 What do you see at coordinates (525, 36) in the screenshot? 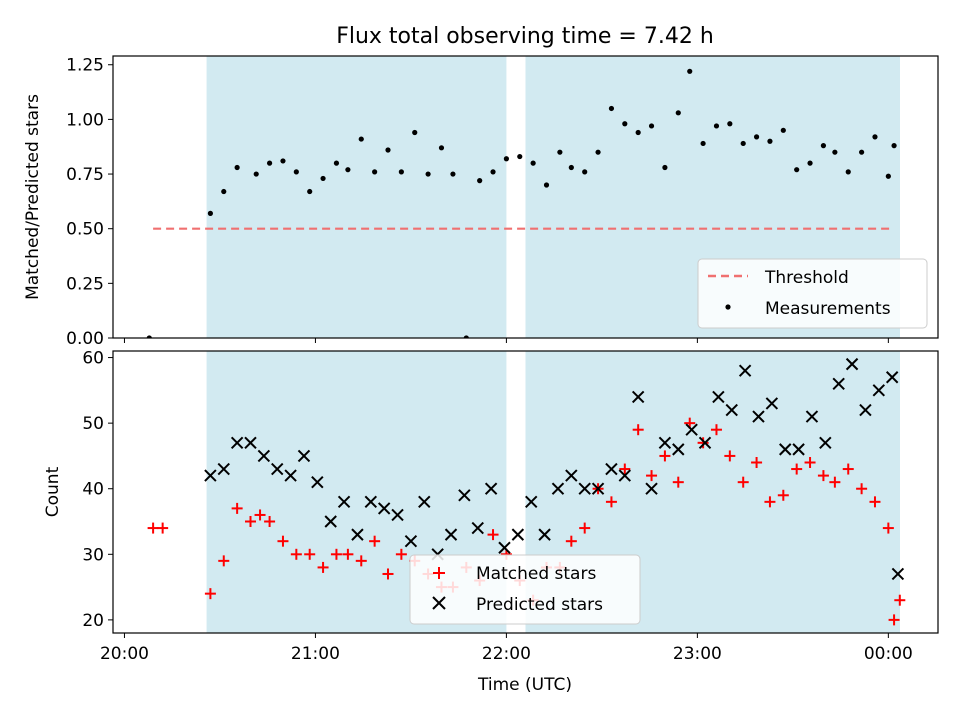
I see `chart-title: Flux total observing time = 7.42 h` at bounding box center [525, 36].